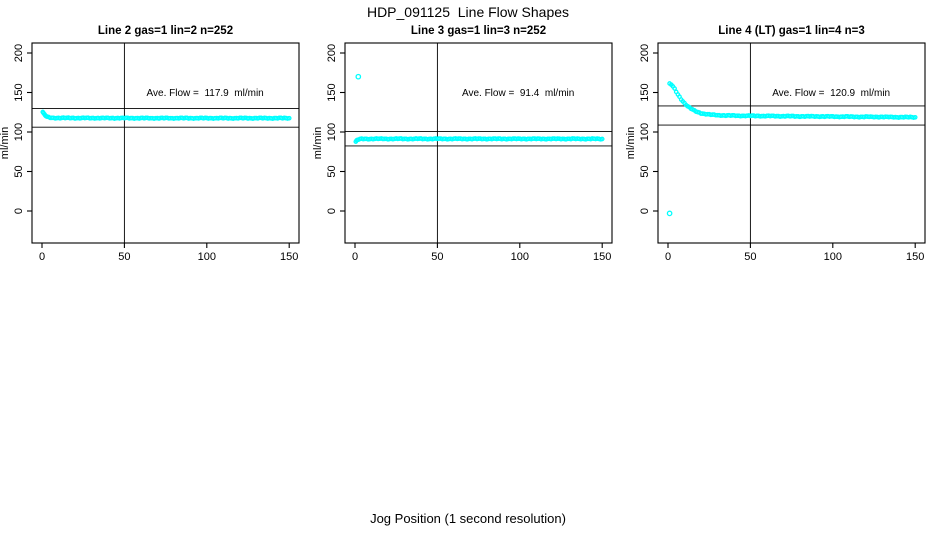  Describe the element at coordinates (791, 31) in the screenshot. I see `panel-title: Line 4 (LT) gas=1 lin=4 n=3` at that location.